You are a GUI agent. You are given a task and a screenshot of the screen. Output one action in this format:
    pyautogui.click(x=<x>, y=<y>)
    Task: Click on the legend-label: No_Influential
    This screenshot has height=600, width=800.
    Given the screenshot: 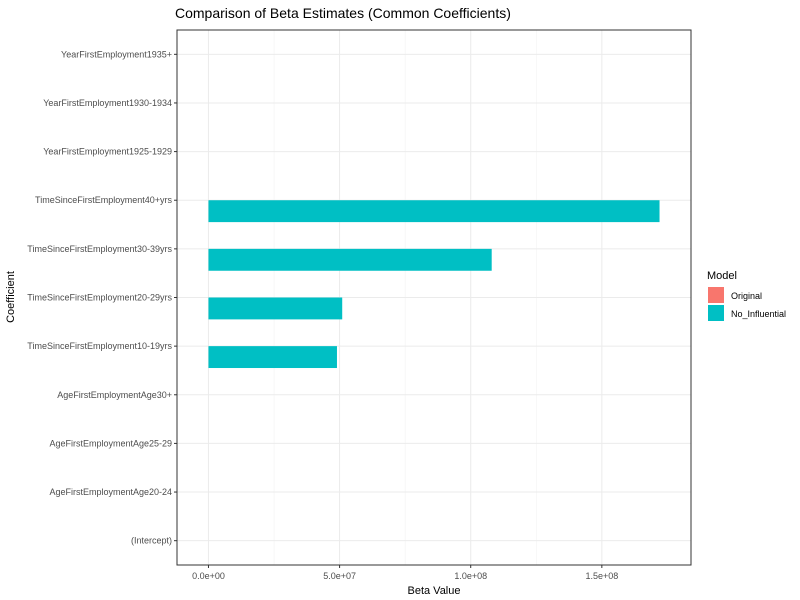 What is the action you would take?
    pyautogui.click(x=758, y=314)
    